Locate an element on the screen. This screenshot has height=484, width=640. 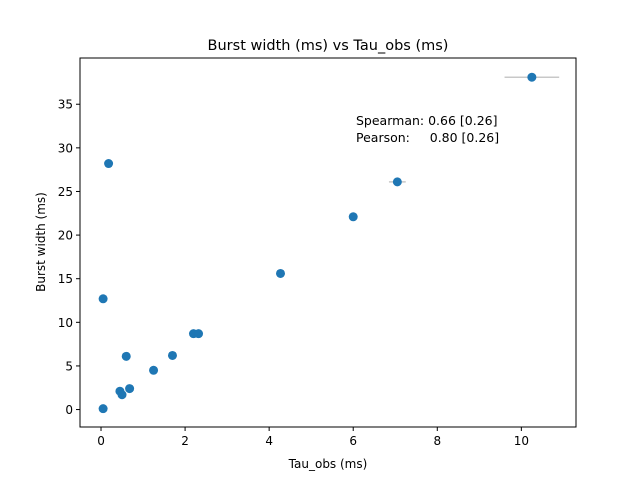
x-tick-label: 6 is located at coordinates (353, 441).